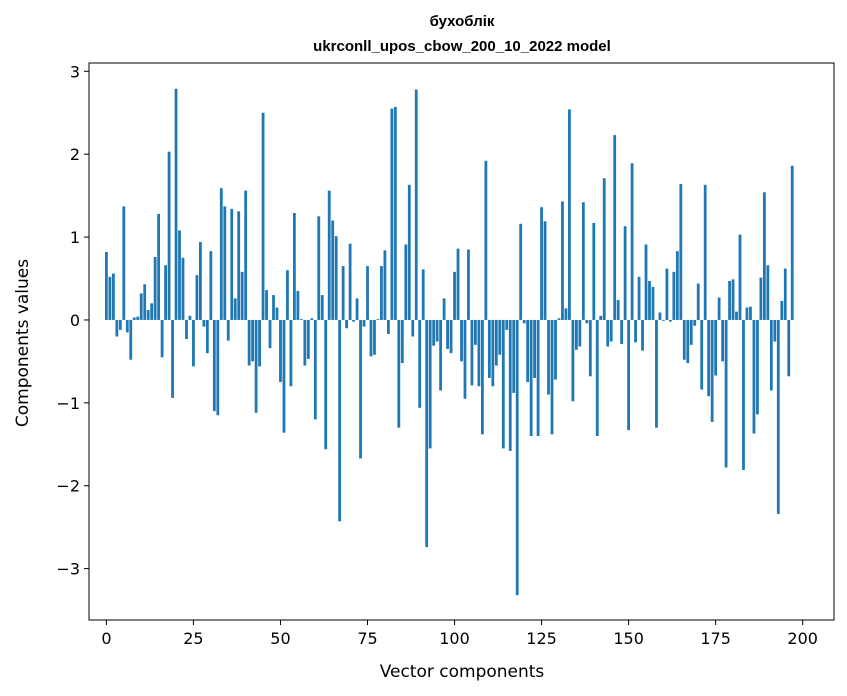 The width and height of the screenshot is (847, 696). Describe the element at coordinates (459, 634) in the screenshot. I see `x-axis: 0 25 50 75 100 125 150 175 200` at that location.